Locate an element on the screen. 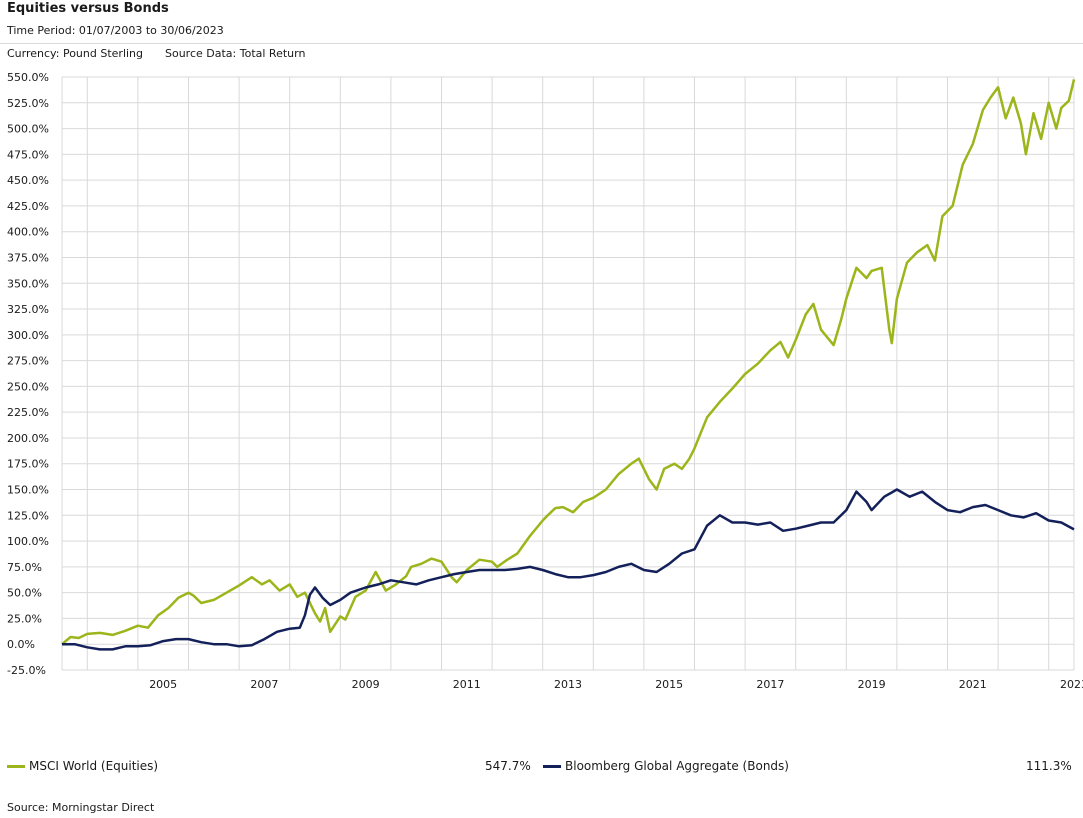 The image size is (1083, 818). y-tick-label: 525.0% is located at coordinates (28, 103).